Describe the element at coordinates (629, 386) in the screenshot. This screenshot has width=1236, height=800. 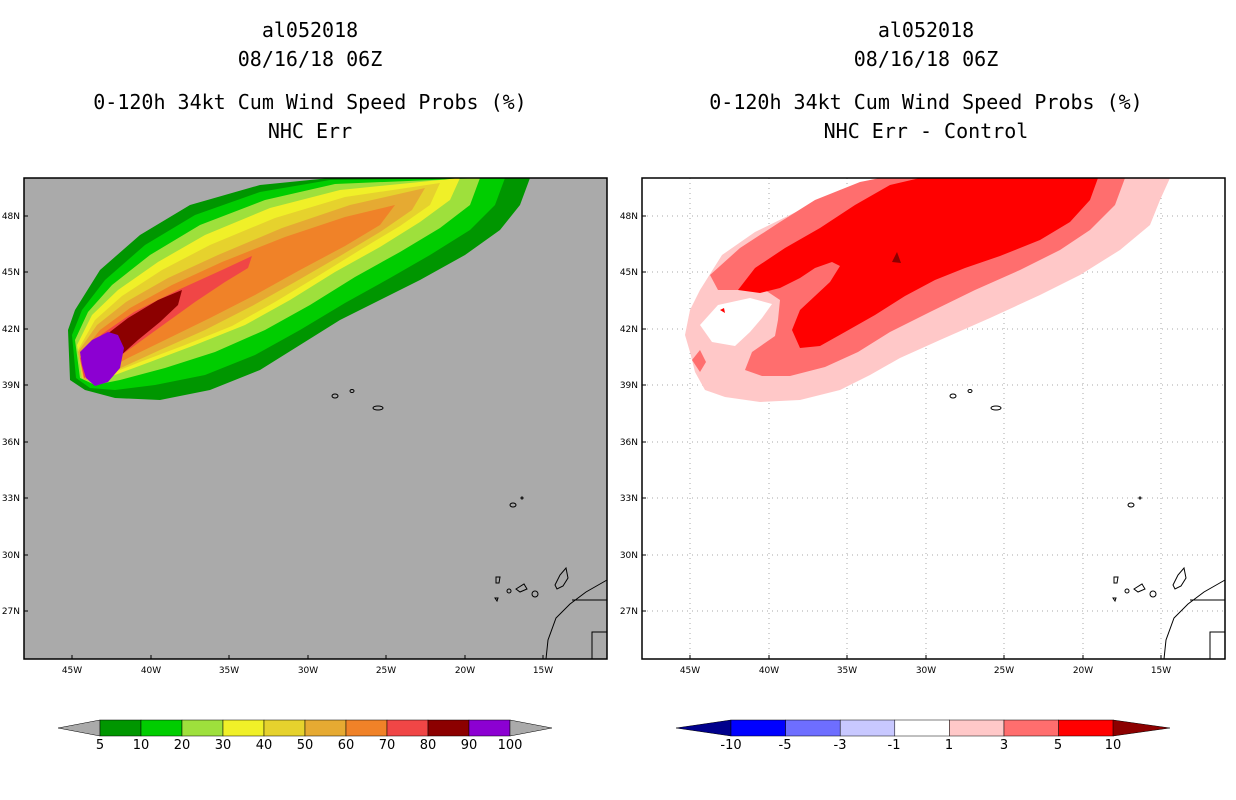
I see `right-lat-label: 39N` at that location.